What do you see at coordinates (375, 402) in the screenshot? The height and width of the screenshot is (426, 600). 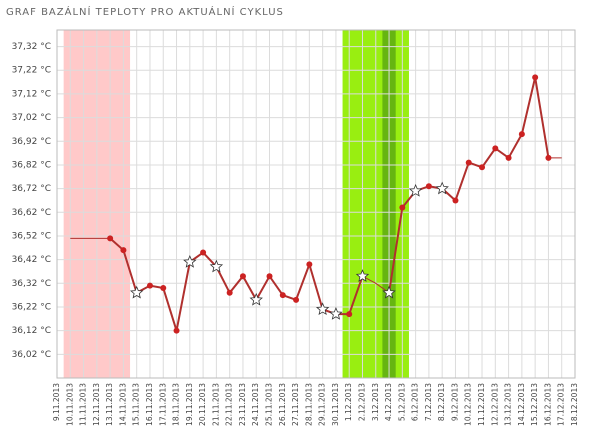 I see `x-tick-label: 3.12.2013` at bounding box center [375, 402].